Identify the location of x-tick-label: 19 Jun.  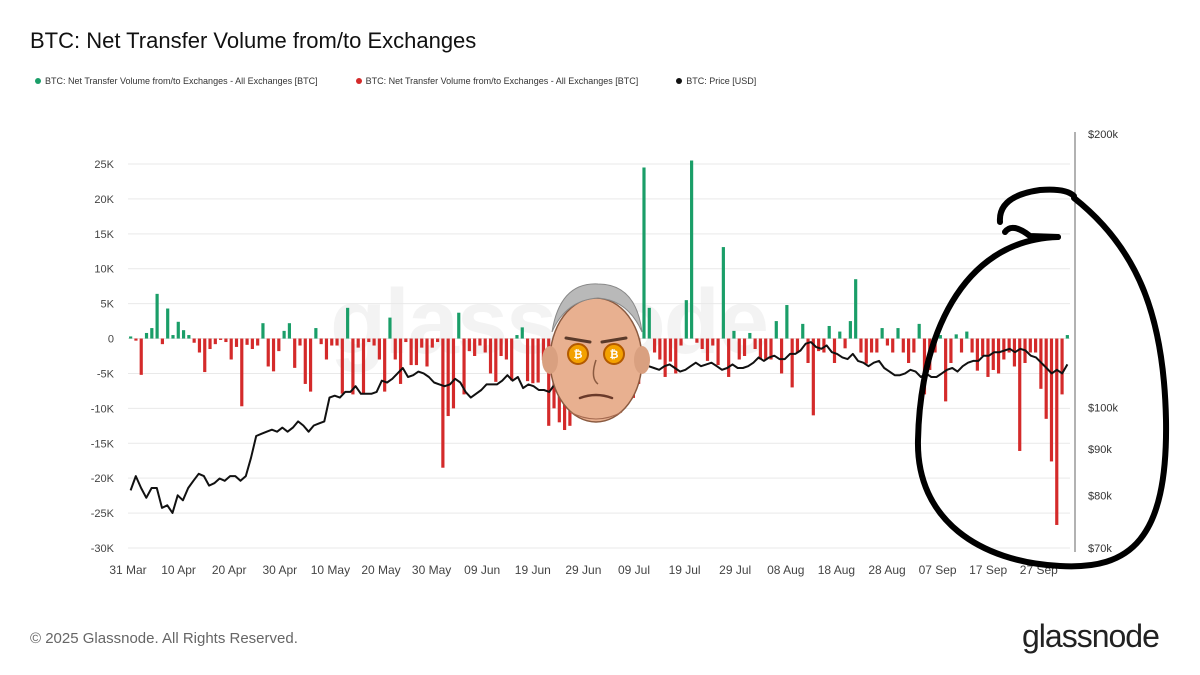
(533, 570).